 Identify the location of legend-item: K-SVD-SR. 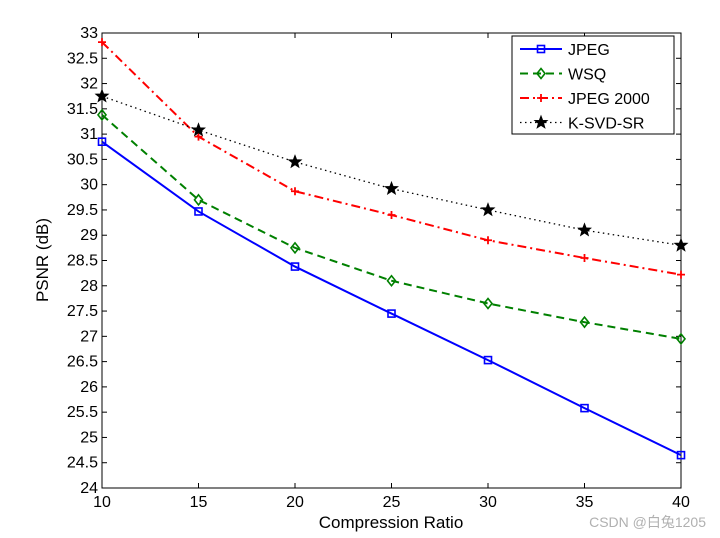
(582, 123).